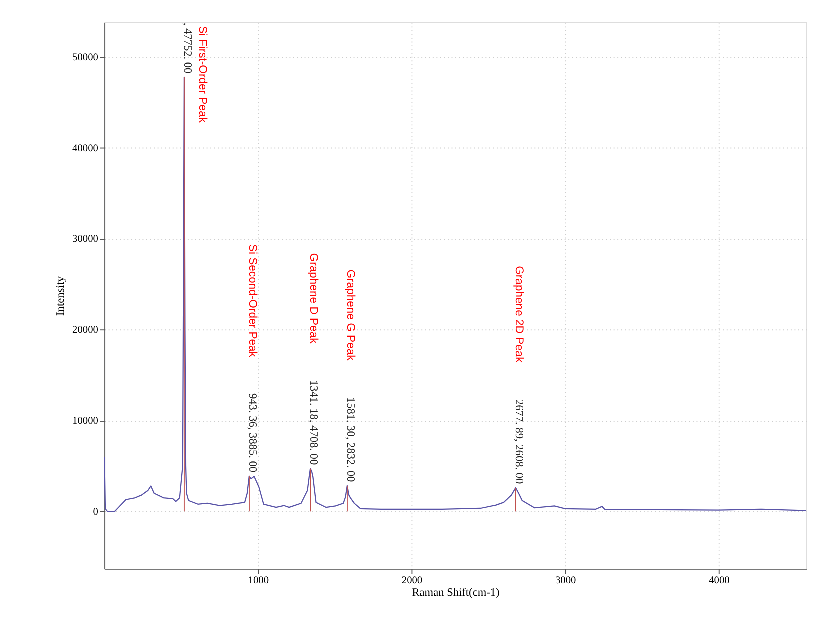 The height and width of the screenshot is (619, 815). Describe the element at coordinates (314, 298) in the screenshot. I see `annotation: Graphene D Peak` at that location.